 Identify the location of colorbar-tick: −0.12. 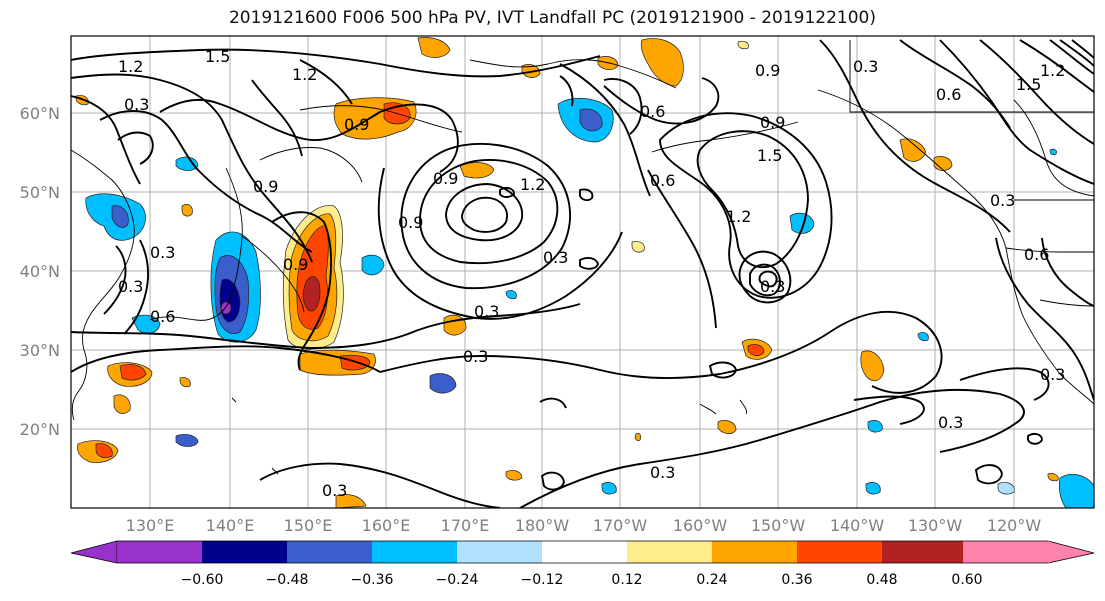
(542, 580).